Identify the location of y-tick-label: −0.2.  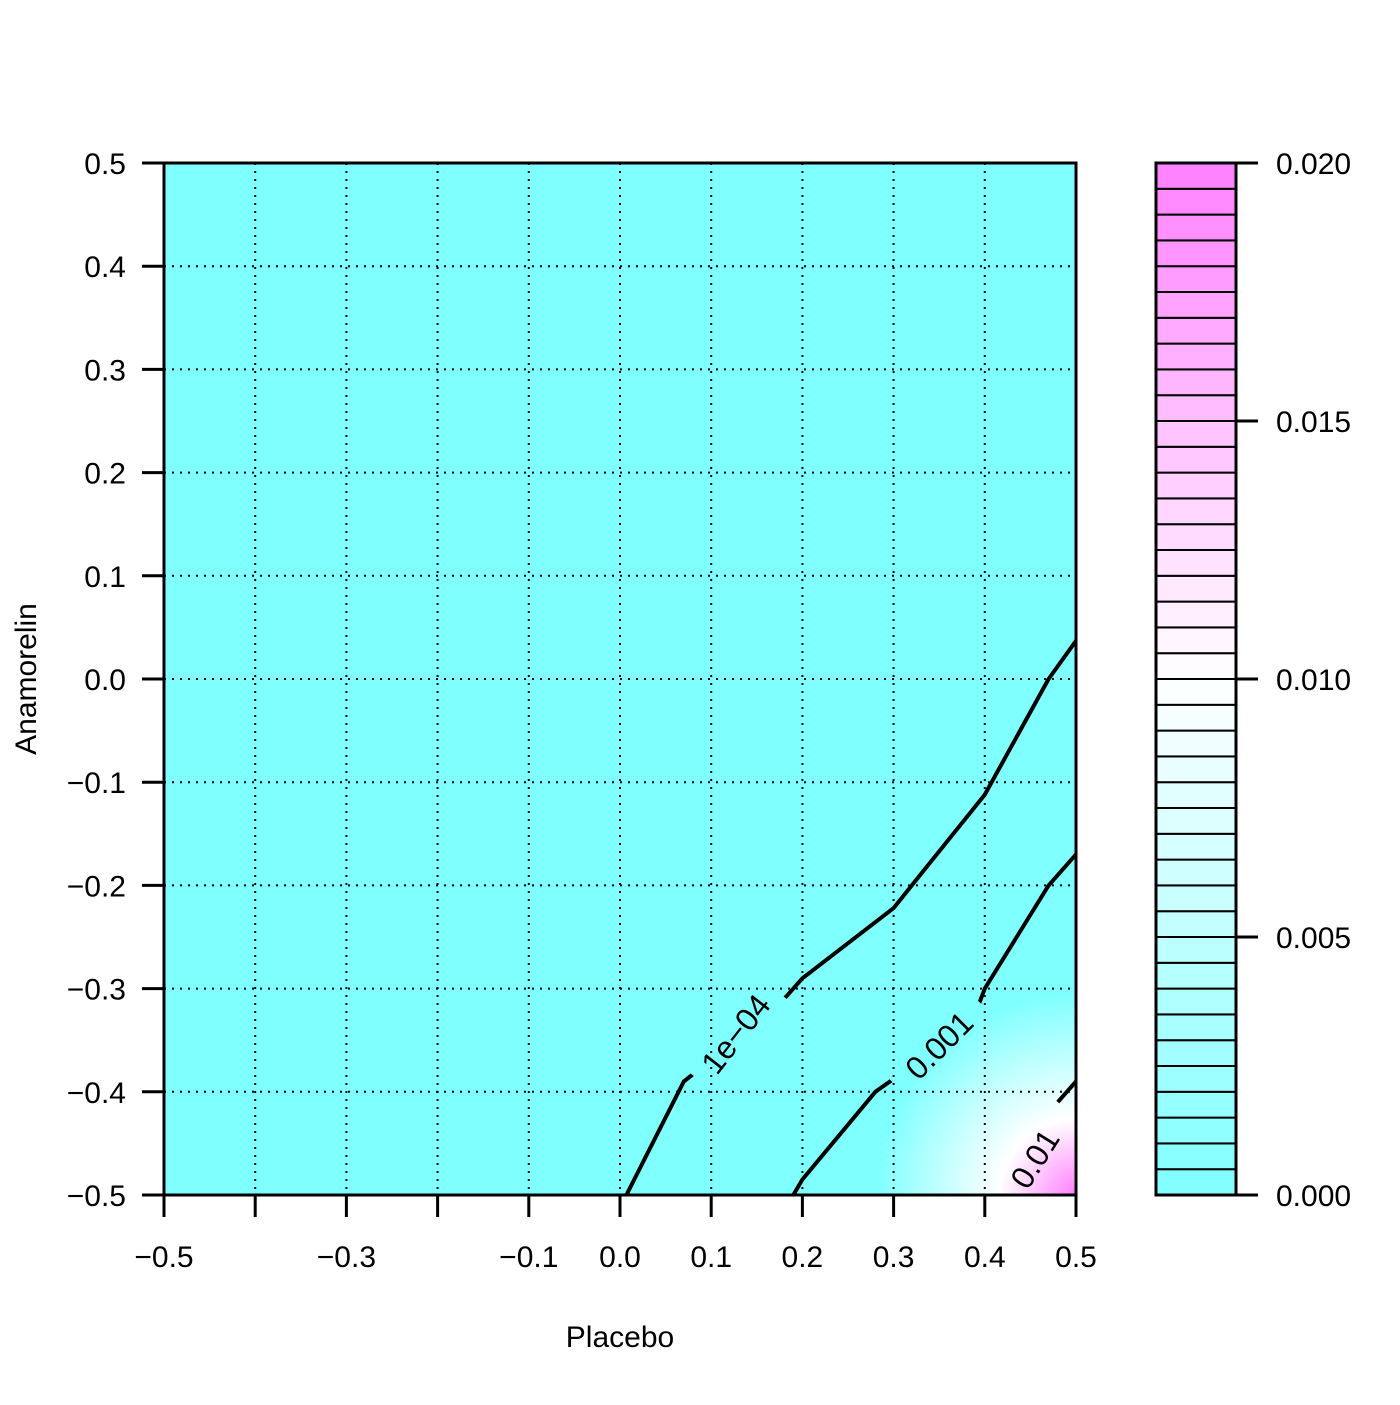
(96, 886).